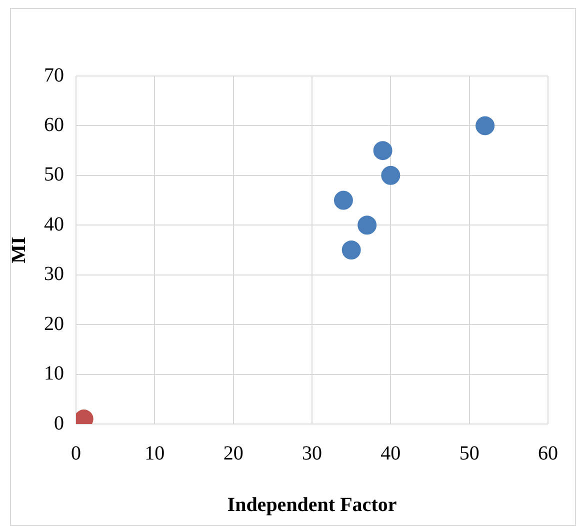  Describe the element at coordinates (59, 423) in the screenshot. I see `y-tick-label: 0` at that location.